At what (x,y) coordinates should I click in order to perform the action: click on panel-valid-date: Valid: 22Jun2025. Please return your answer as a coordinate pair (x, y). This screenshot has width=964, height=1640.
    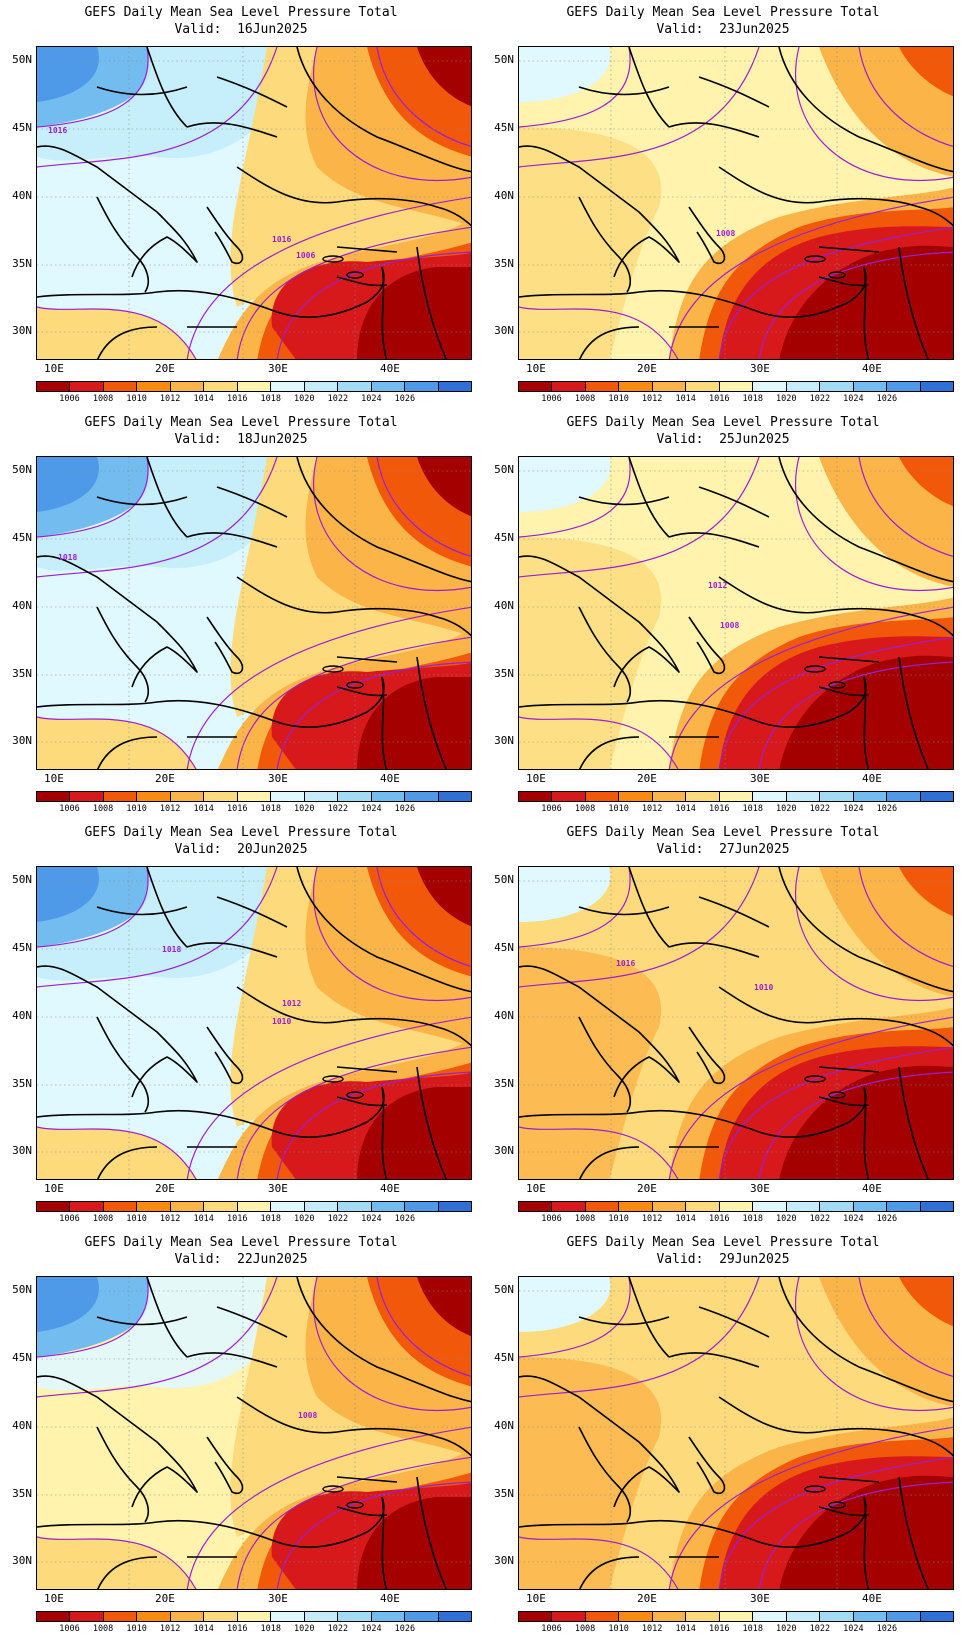
    Looking at the image, I should click on (241, 1259).